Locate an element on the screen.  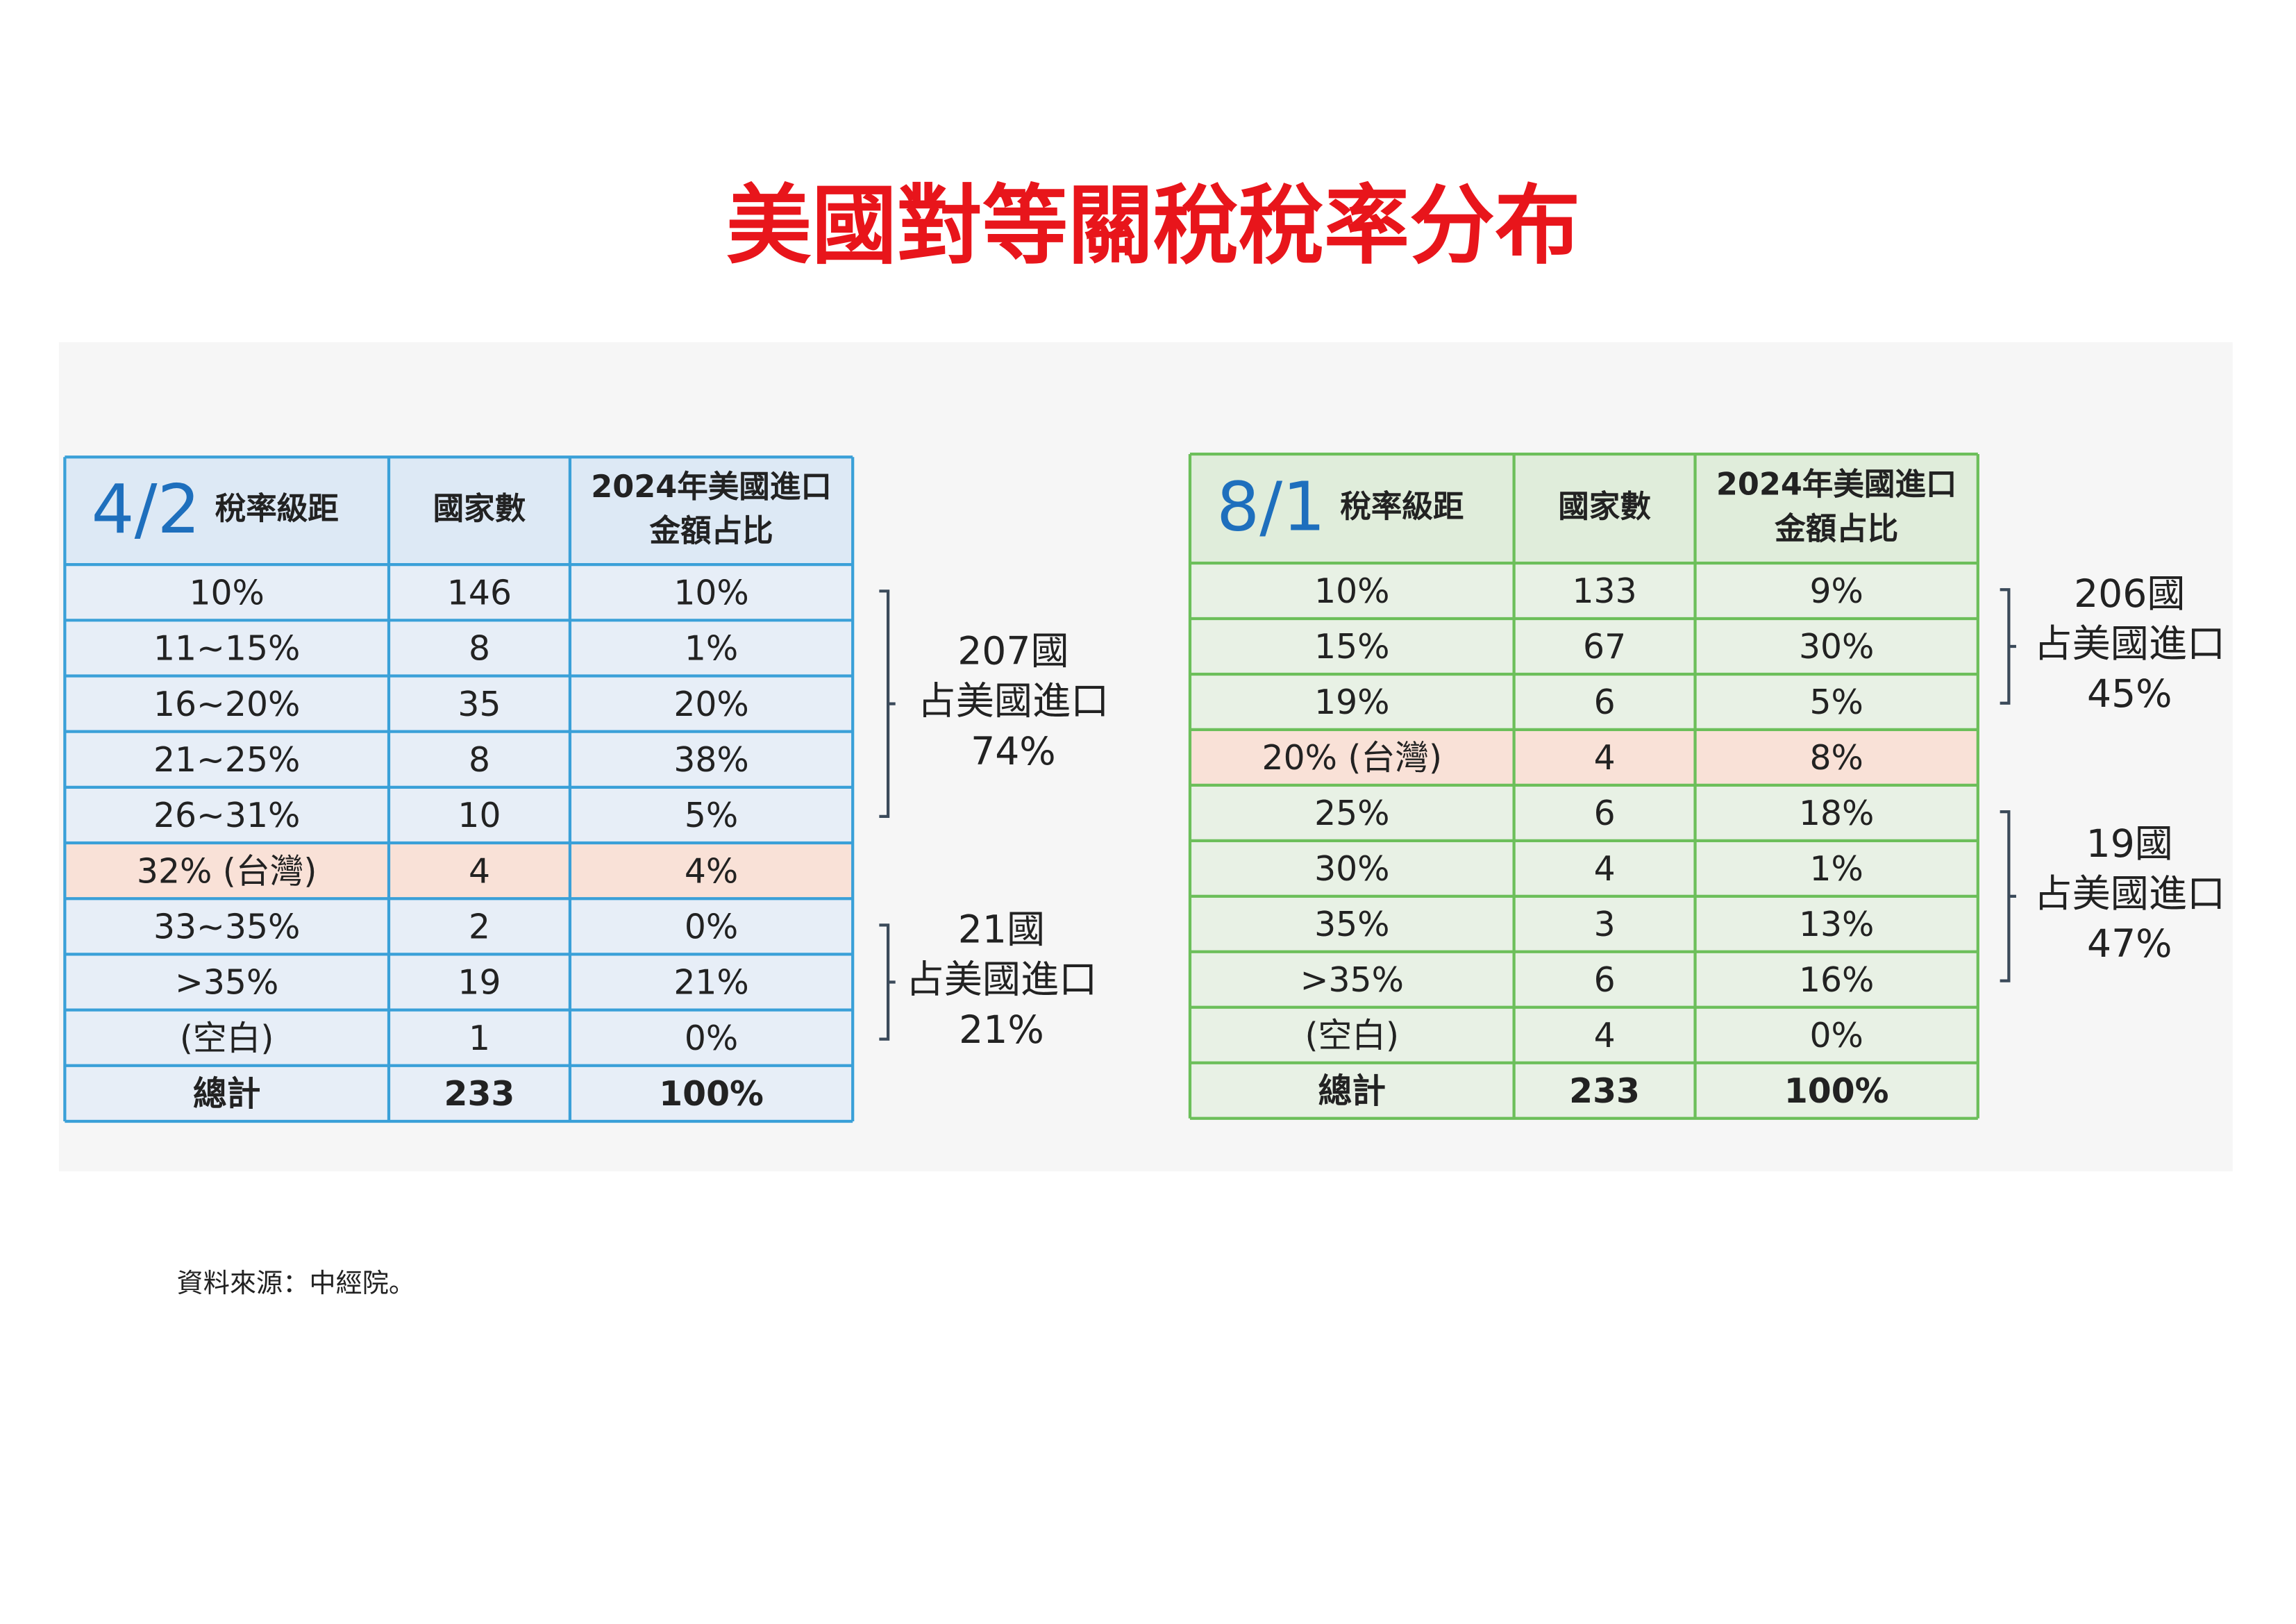
table-cell: 18% is located at coordinates (1836, 813).